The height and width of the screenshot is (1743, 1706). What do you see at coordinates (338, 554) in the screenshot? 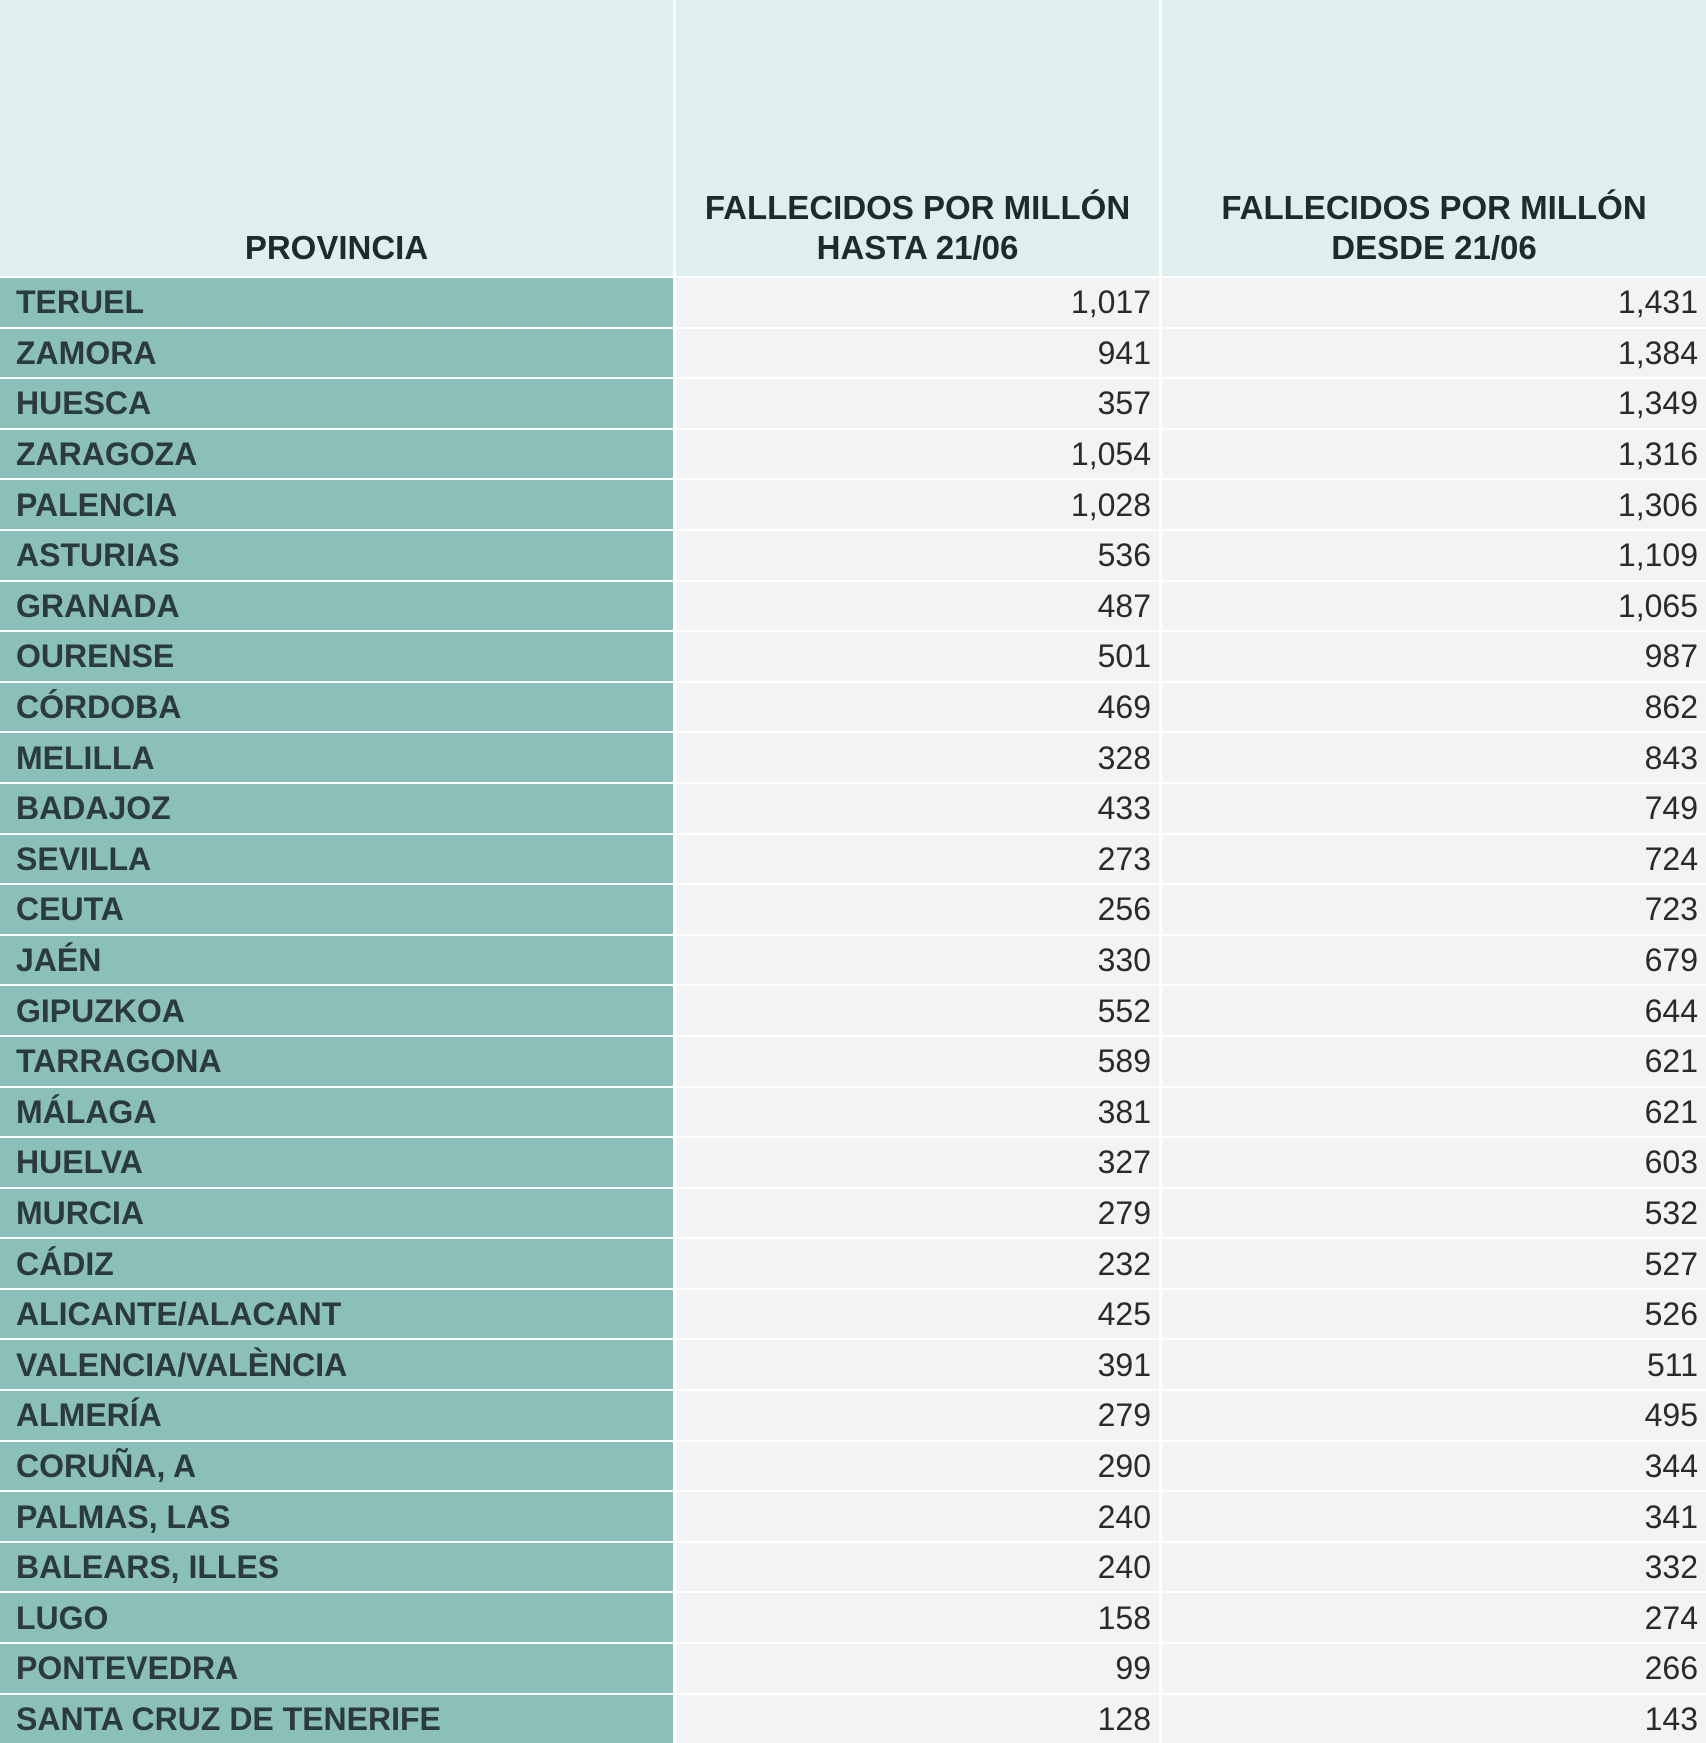
I see `cell-provincia: ASTURIAS` at bounding box center [338, 554].